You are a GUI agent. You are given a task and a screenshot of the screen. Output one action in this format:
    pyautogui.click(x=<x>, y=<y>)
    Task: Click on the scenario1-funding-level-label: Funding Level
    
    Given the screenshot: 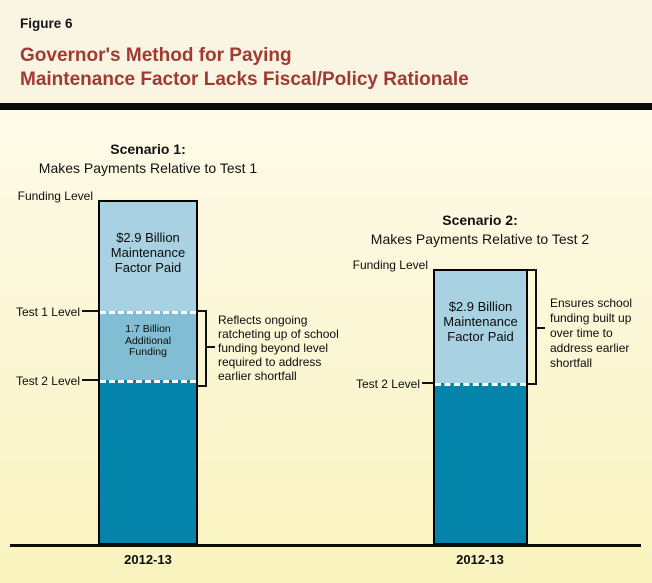 What is the action you would take?
    pyautogui.click(x=55, y=196)
    